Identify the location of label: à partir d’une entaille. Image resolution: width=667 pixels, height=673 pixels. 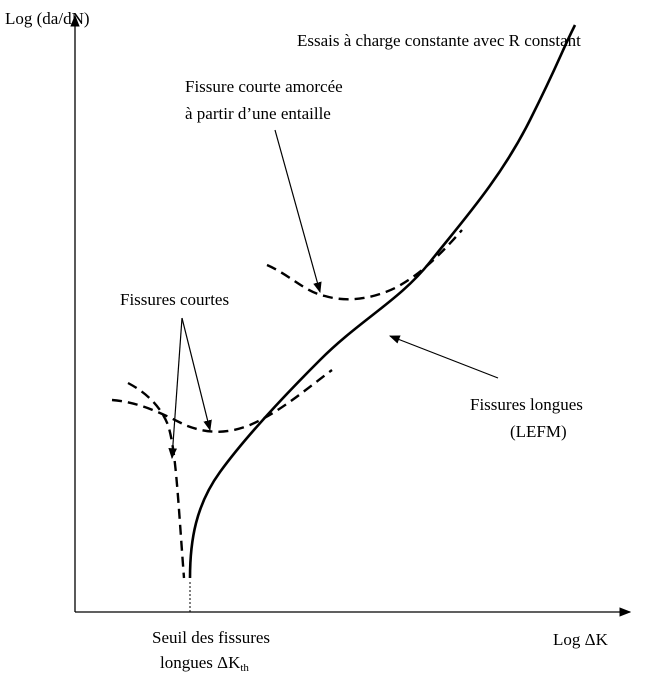
(258, 113).